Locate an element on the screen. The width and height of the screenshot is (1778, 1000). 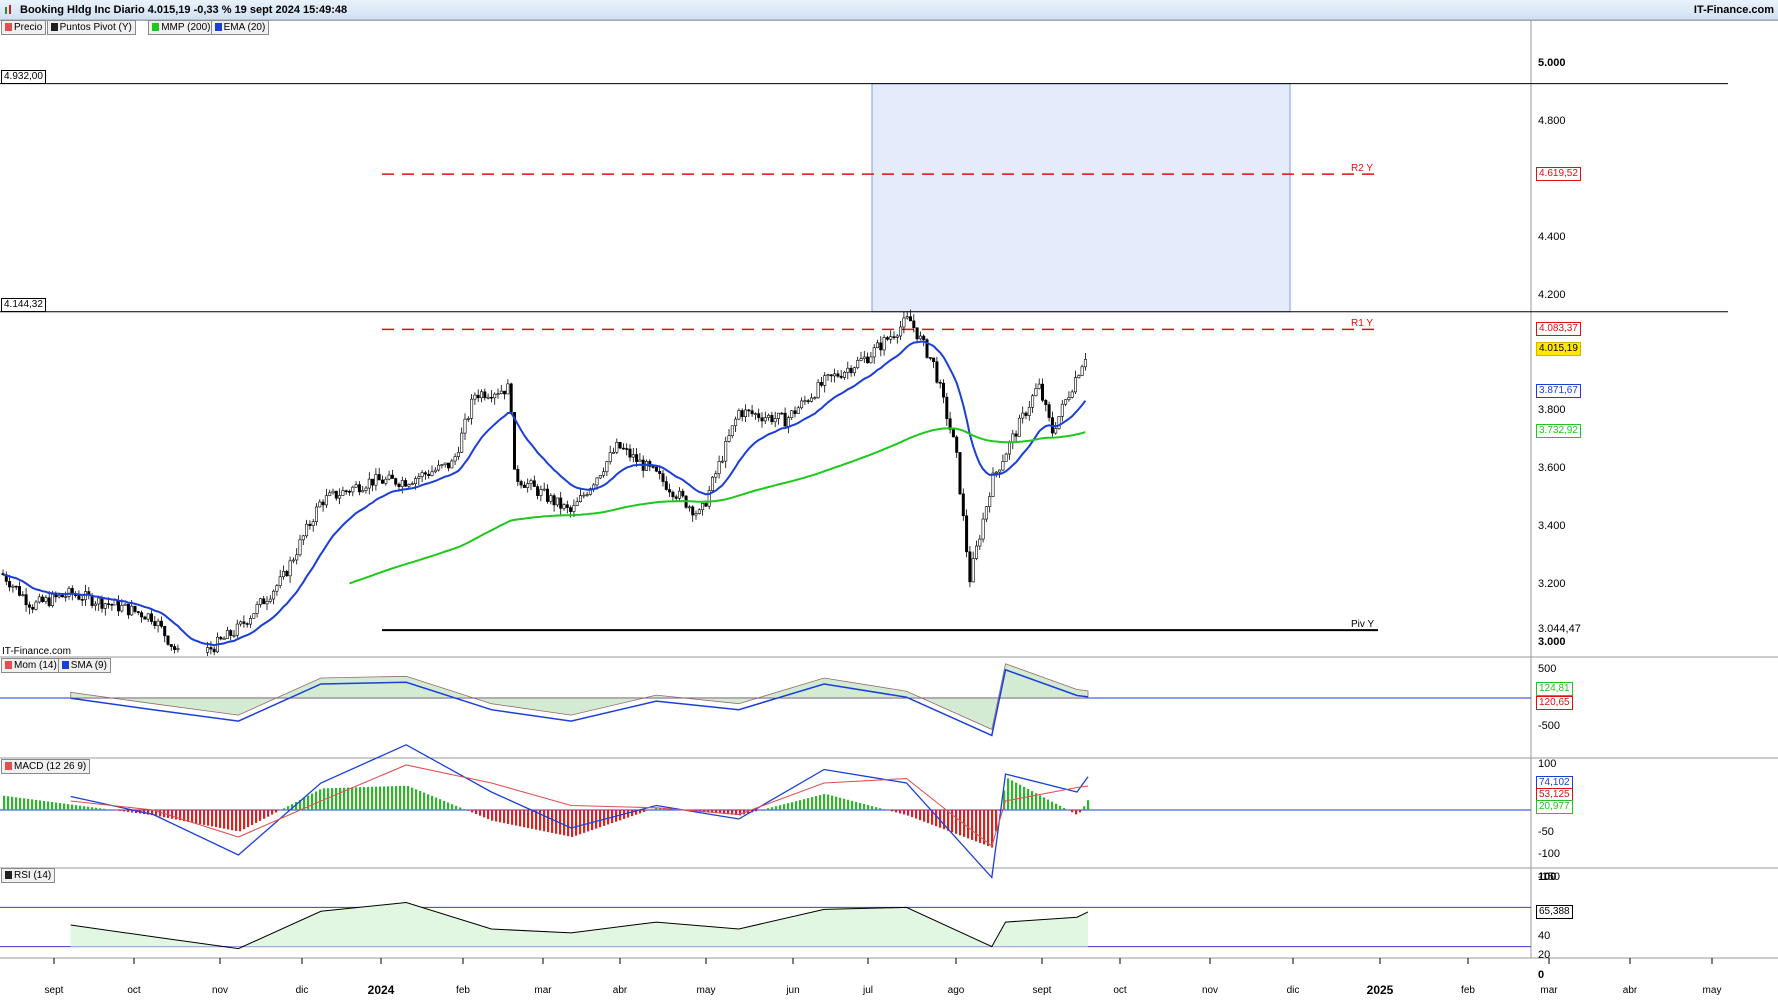
legend-item: MACD (12 26 9) is located at coordinates (46, 766).